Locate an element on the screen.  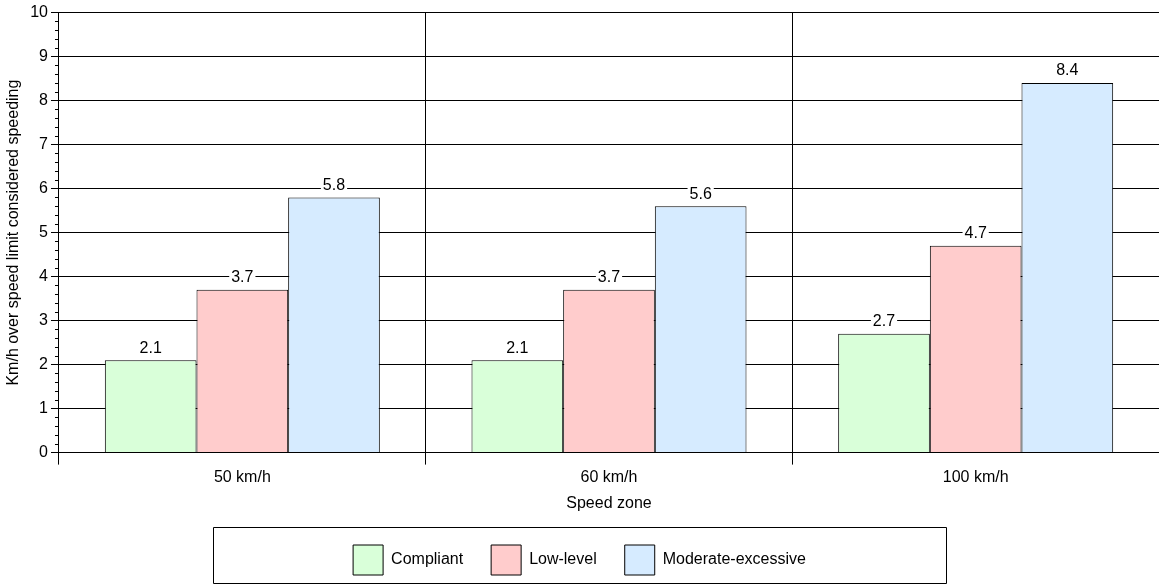
y-tick-label: 1 is located at coordinates (44, 408).